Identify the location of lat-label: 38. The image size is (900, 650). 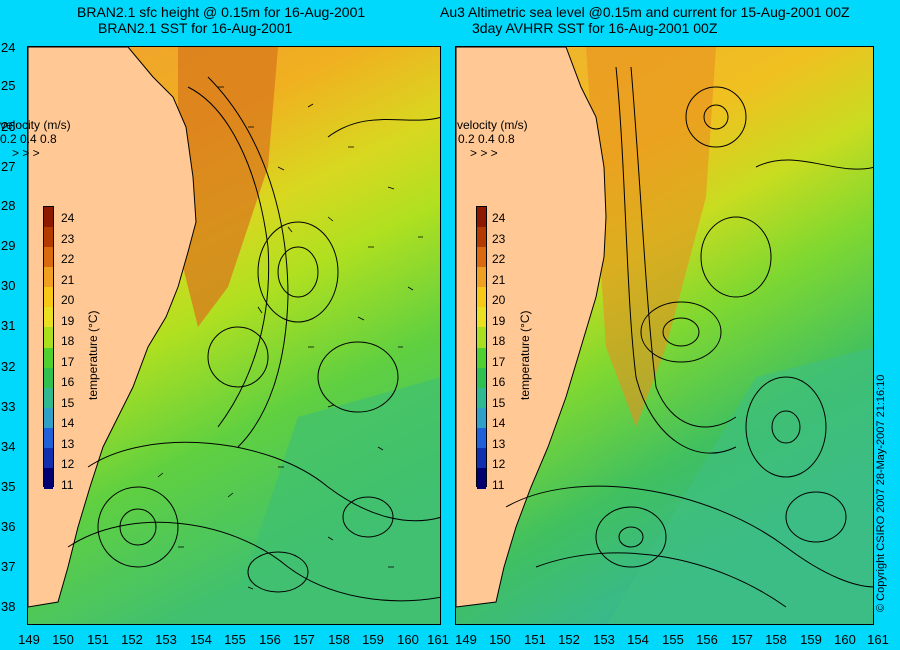
(8, 606).